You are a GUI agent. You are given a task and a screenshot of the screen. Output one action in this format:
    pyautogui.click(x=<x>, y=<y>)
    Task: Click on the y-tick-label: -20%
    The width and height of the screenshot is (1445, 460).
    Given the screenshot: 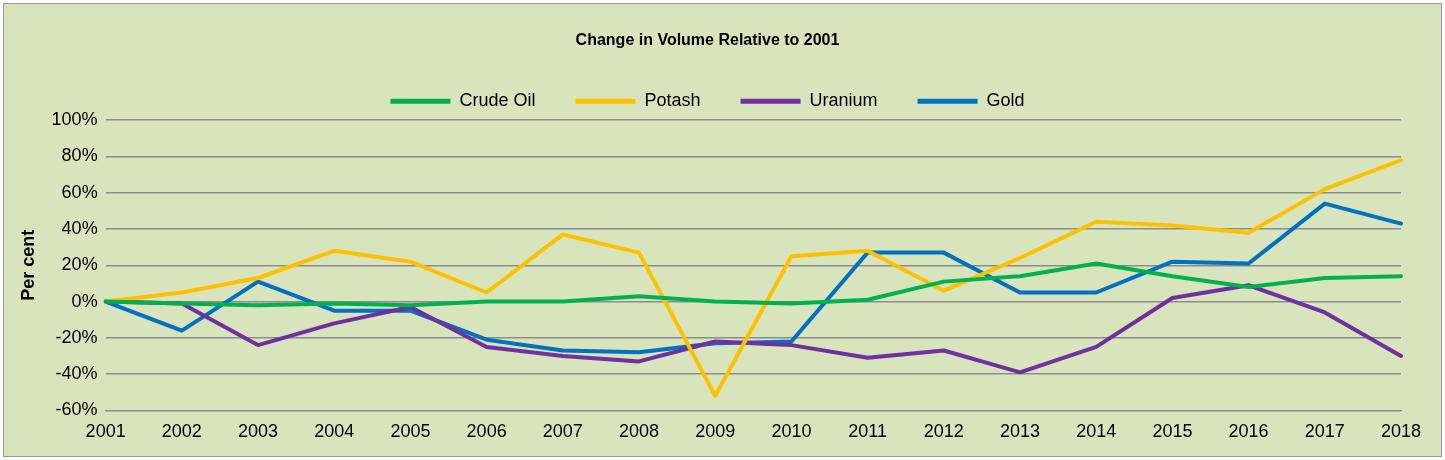 What is the action you would take?
    pyautogui.click(x=76, y=336)
    